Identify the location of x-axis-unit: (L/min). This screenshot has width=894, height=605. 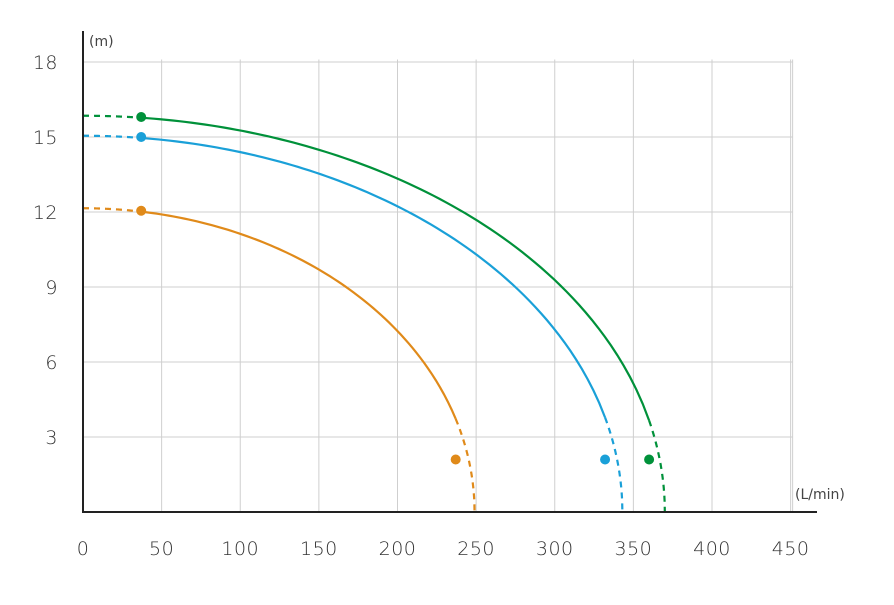
(820, 495).